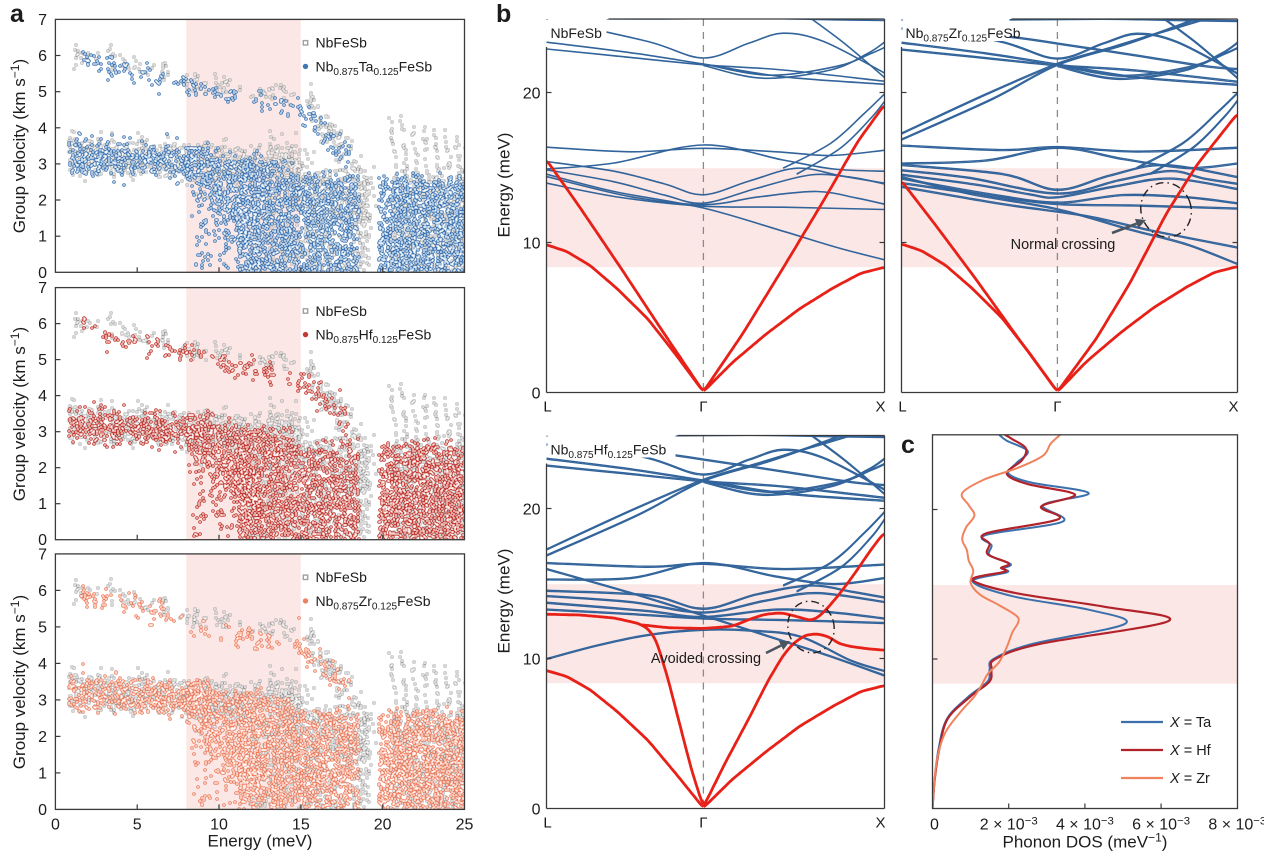 This screenshot has height=861, width=1264. Describe the element at coordinates (1085, 825) in the screenshot. I see `svg-text: 4 × 10⁻³` at that location.